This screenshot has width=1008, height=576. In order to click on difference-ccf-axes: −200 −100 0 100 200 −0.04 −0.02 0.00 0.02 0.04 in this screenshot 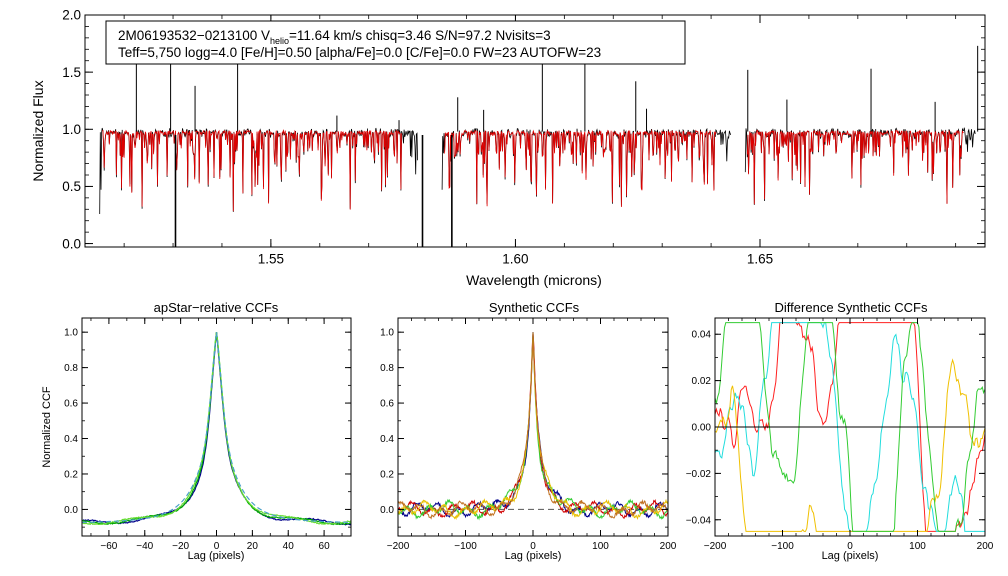, I will do `click(840, 435)`.